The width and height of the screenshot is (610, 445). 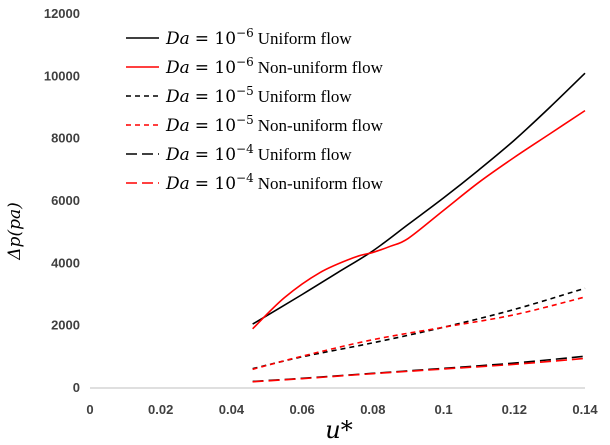 I want to click on x-tick-label: 0.14, so click(x=585, y=409).